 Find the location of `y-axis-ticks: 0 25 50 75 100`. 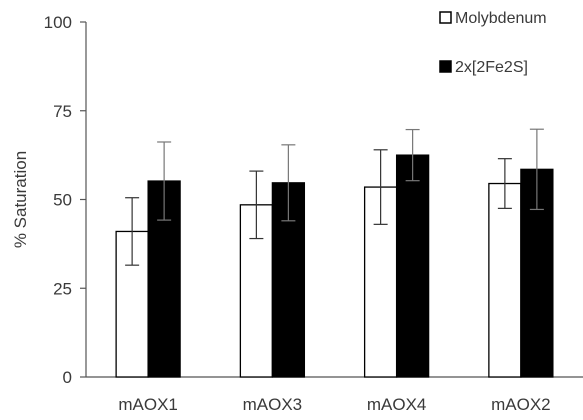

y-axis-ticks: 0 25 50 75 100 is located at coordinates (65, 200).